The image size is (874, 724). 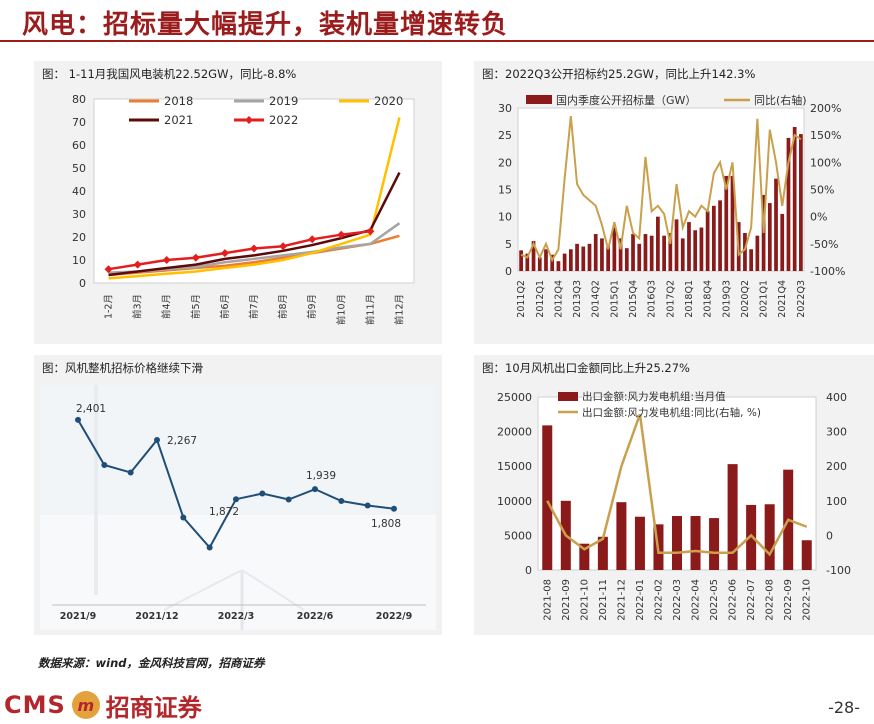 What do you see at coordinates (836, 432) in the screenshot?
I see `y-right-tick-label: 300` at bounding box center [836, 432].